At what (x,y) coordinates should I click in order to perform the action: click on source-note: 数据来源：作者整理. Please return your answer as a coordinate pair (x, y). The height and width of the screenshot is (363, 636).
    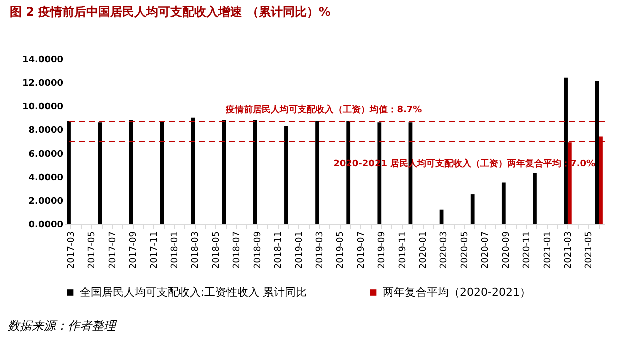
    Looking at the image, I should click on (63, 326).